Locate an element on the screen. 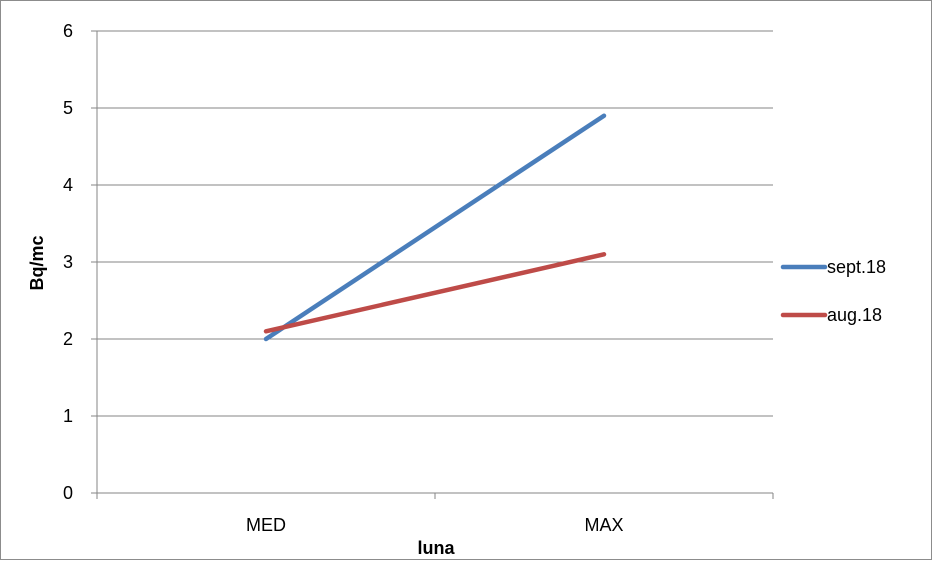 This screenshot has width=932, height=561. y-tick-label: 1 is located at coordinates (68, 416).